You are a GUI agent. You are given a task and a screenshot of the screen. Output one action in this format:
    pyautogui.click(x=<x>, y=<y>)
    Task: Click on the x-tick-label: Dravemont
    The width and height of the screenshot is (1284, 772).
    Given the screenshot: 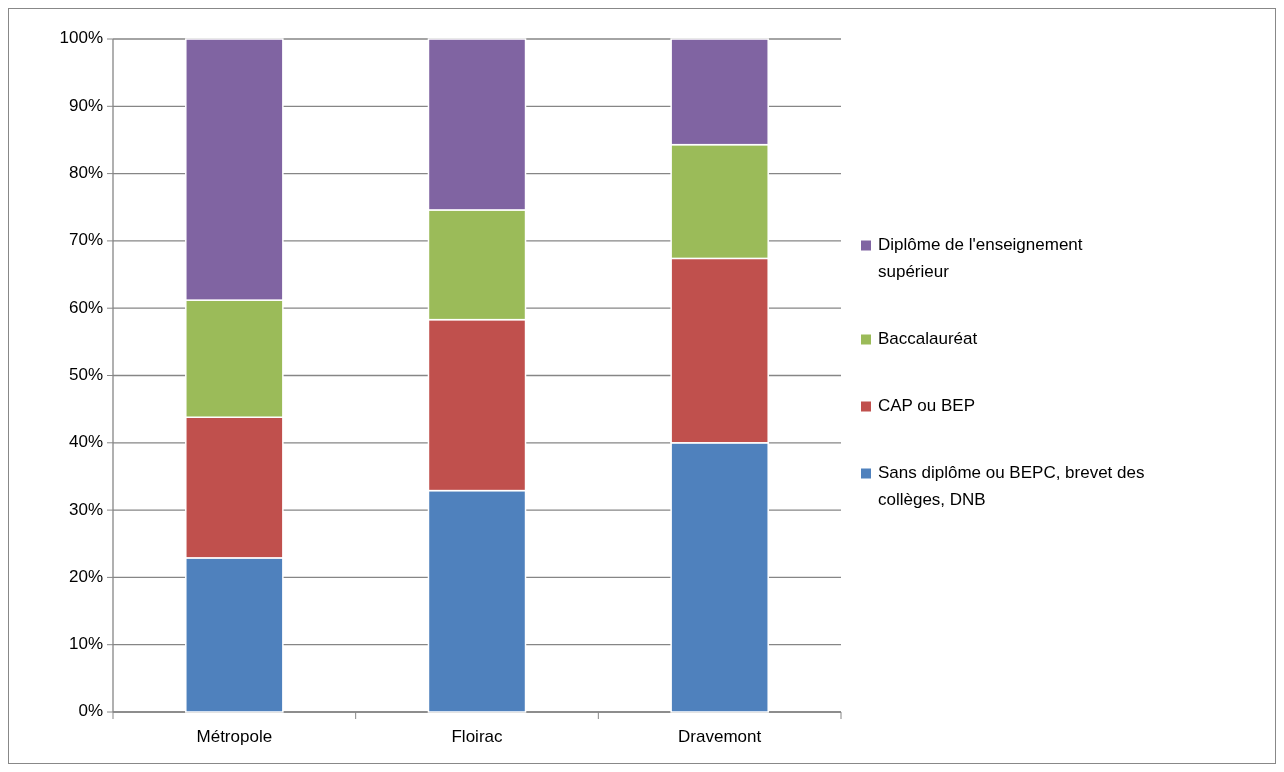 What is the action you would take?
    pyautogui.click(x=720, y=736)
    